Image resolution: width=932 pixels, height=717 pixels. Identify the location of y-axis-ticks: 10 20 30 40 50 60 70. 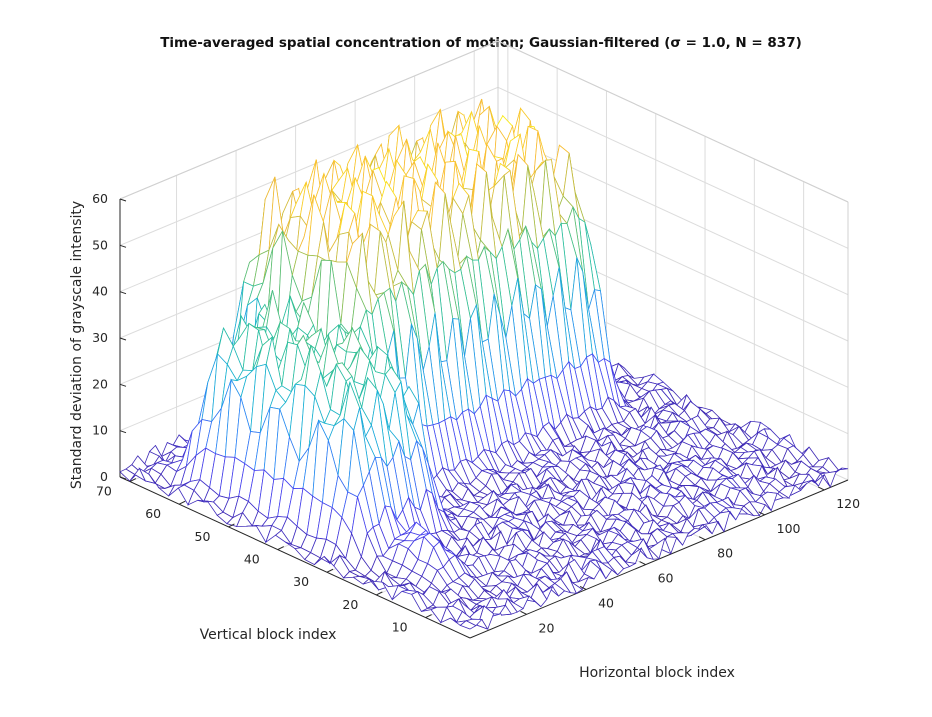
(264, 556).